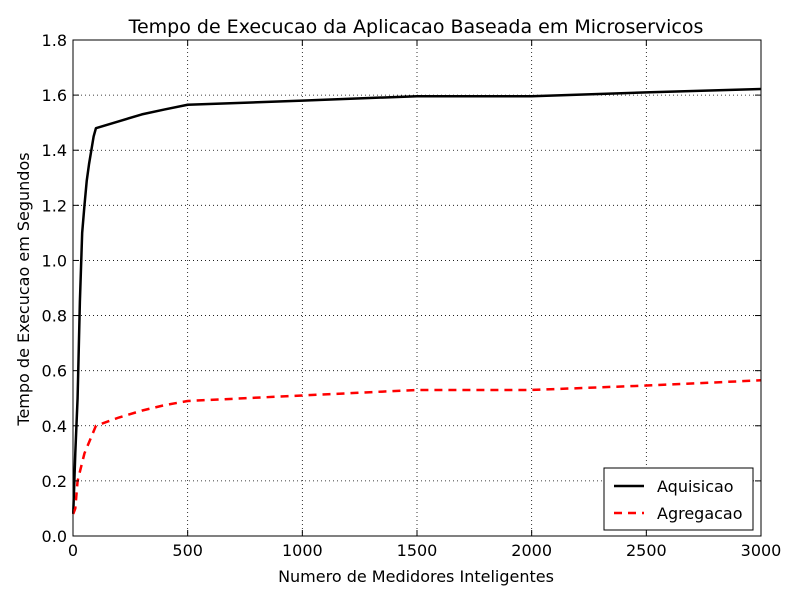  What do you see at coordinates (302, 550) in the screenshot?
I see `x-tick-label: 1000` at bounding box center [302, 550].